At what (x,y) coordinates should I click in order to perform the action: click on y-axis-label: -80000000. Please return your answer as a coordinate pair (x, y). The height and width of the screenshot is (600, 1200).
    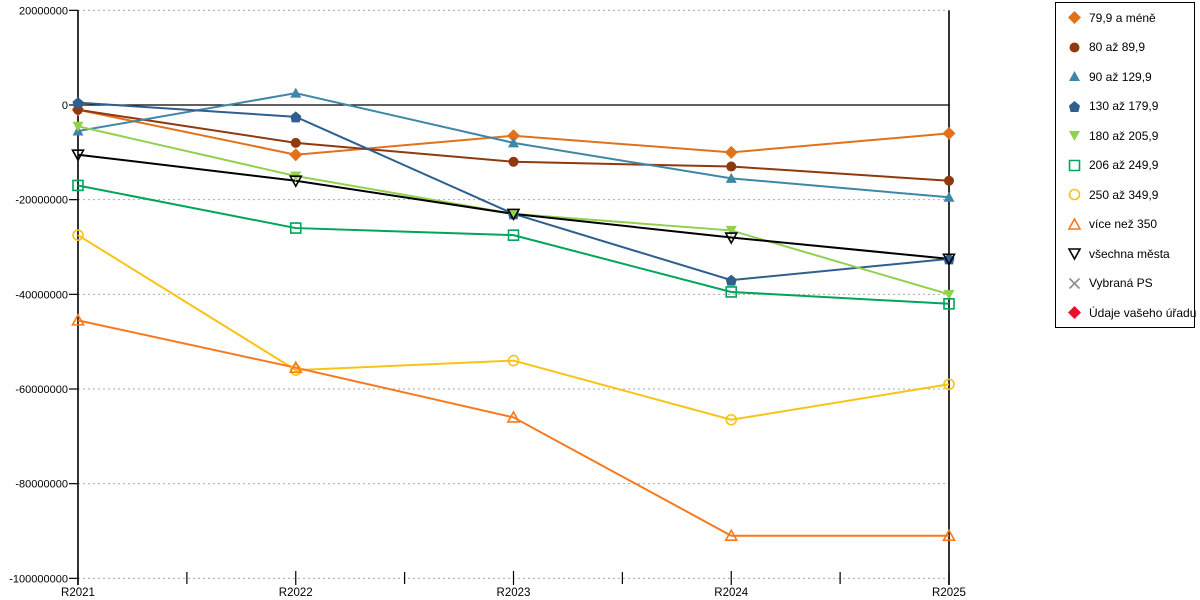
    Looking at the image, I should click on (41, 485).